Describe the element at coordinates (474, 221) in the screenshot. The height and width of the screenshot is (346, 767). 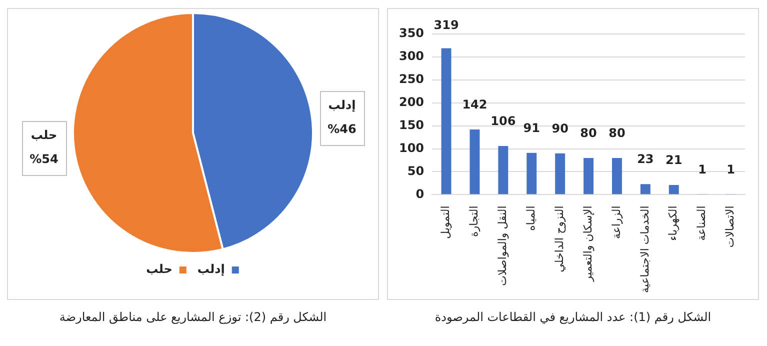
I see `x-tick-label: التجارة` at that location.